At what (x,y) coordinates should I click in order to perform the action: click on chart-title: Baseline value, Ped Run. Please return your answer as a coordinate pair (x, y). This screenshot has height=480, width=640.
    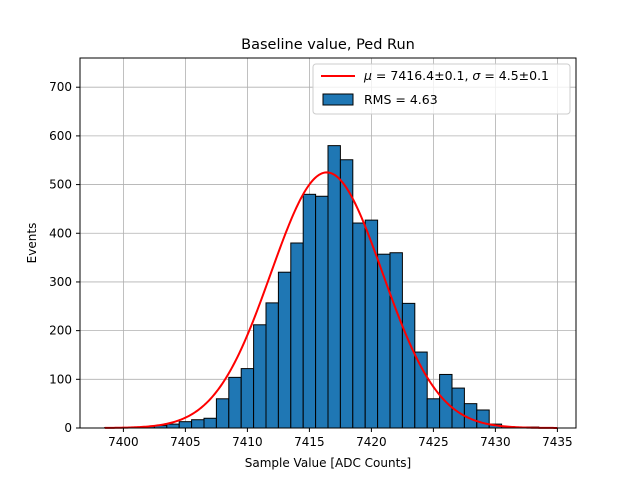
    Looking at the image, I should click on (328, 45).